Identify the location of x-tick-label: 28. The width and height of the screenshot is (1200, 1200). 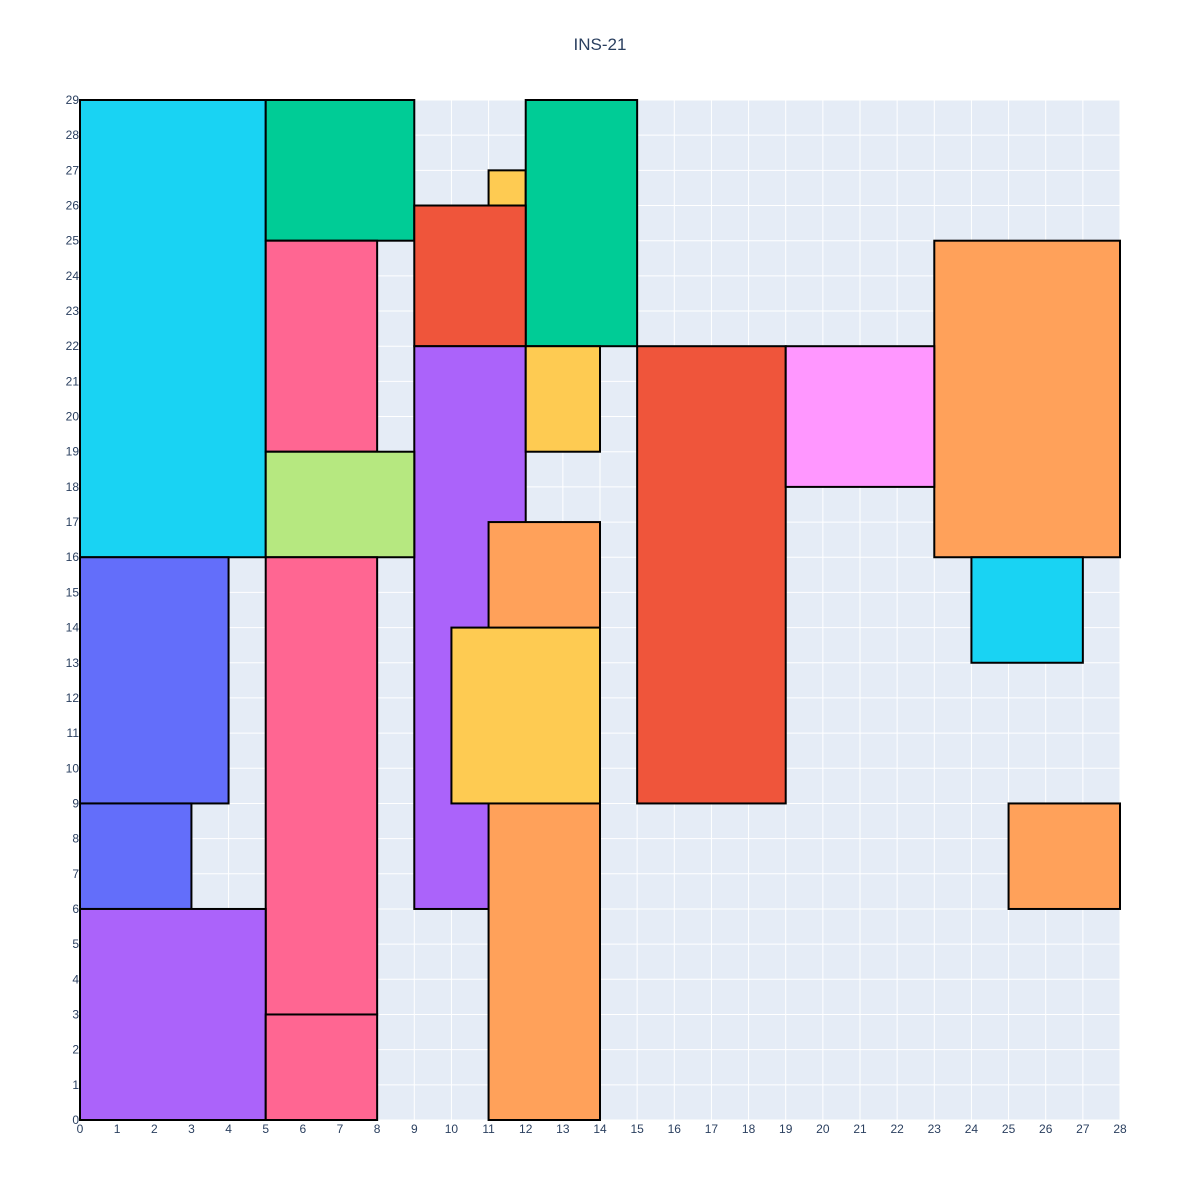
(1120, 1129).